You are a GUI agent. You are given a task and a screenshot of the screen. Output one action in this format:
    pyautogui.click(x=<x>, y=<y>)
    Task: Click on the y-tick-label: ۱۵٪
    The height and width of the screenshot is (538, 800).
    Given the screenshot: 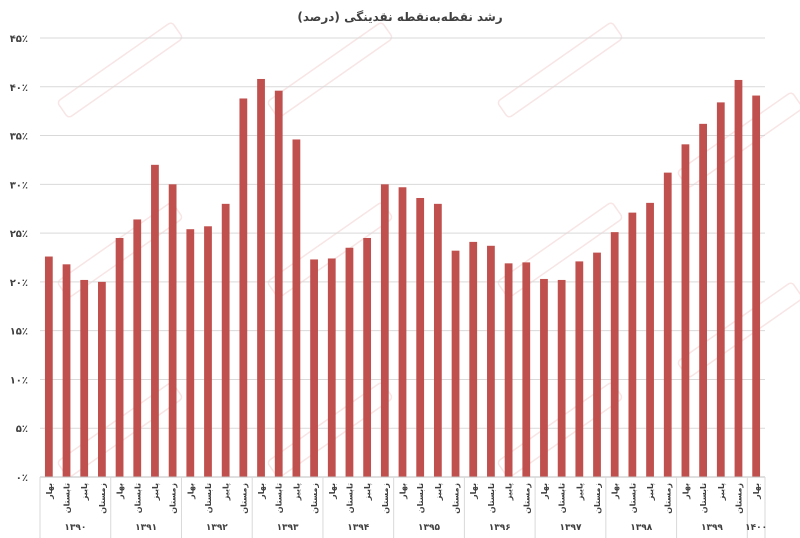 What is the action you would take?
    pyautogui.click(x=19, y=332)
    